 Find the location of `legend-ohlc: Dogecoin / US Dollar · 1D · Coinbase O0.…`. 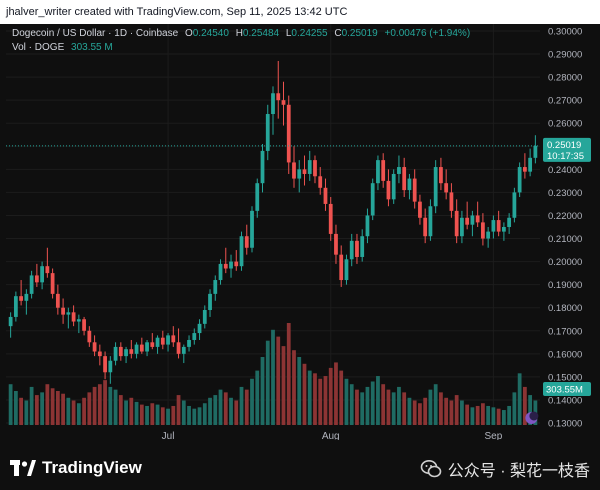

legend-ohlc: Dogecoin / US Dollar · 1D · Coinbase O0.… is located at coordinates (241, 33).